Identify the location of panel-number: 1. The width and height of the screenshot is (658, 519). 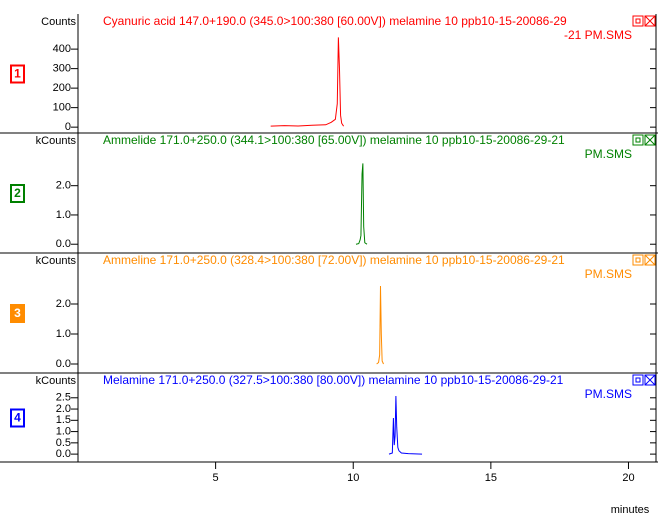
(17, 74).